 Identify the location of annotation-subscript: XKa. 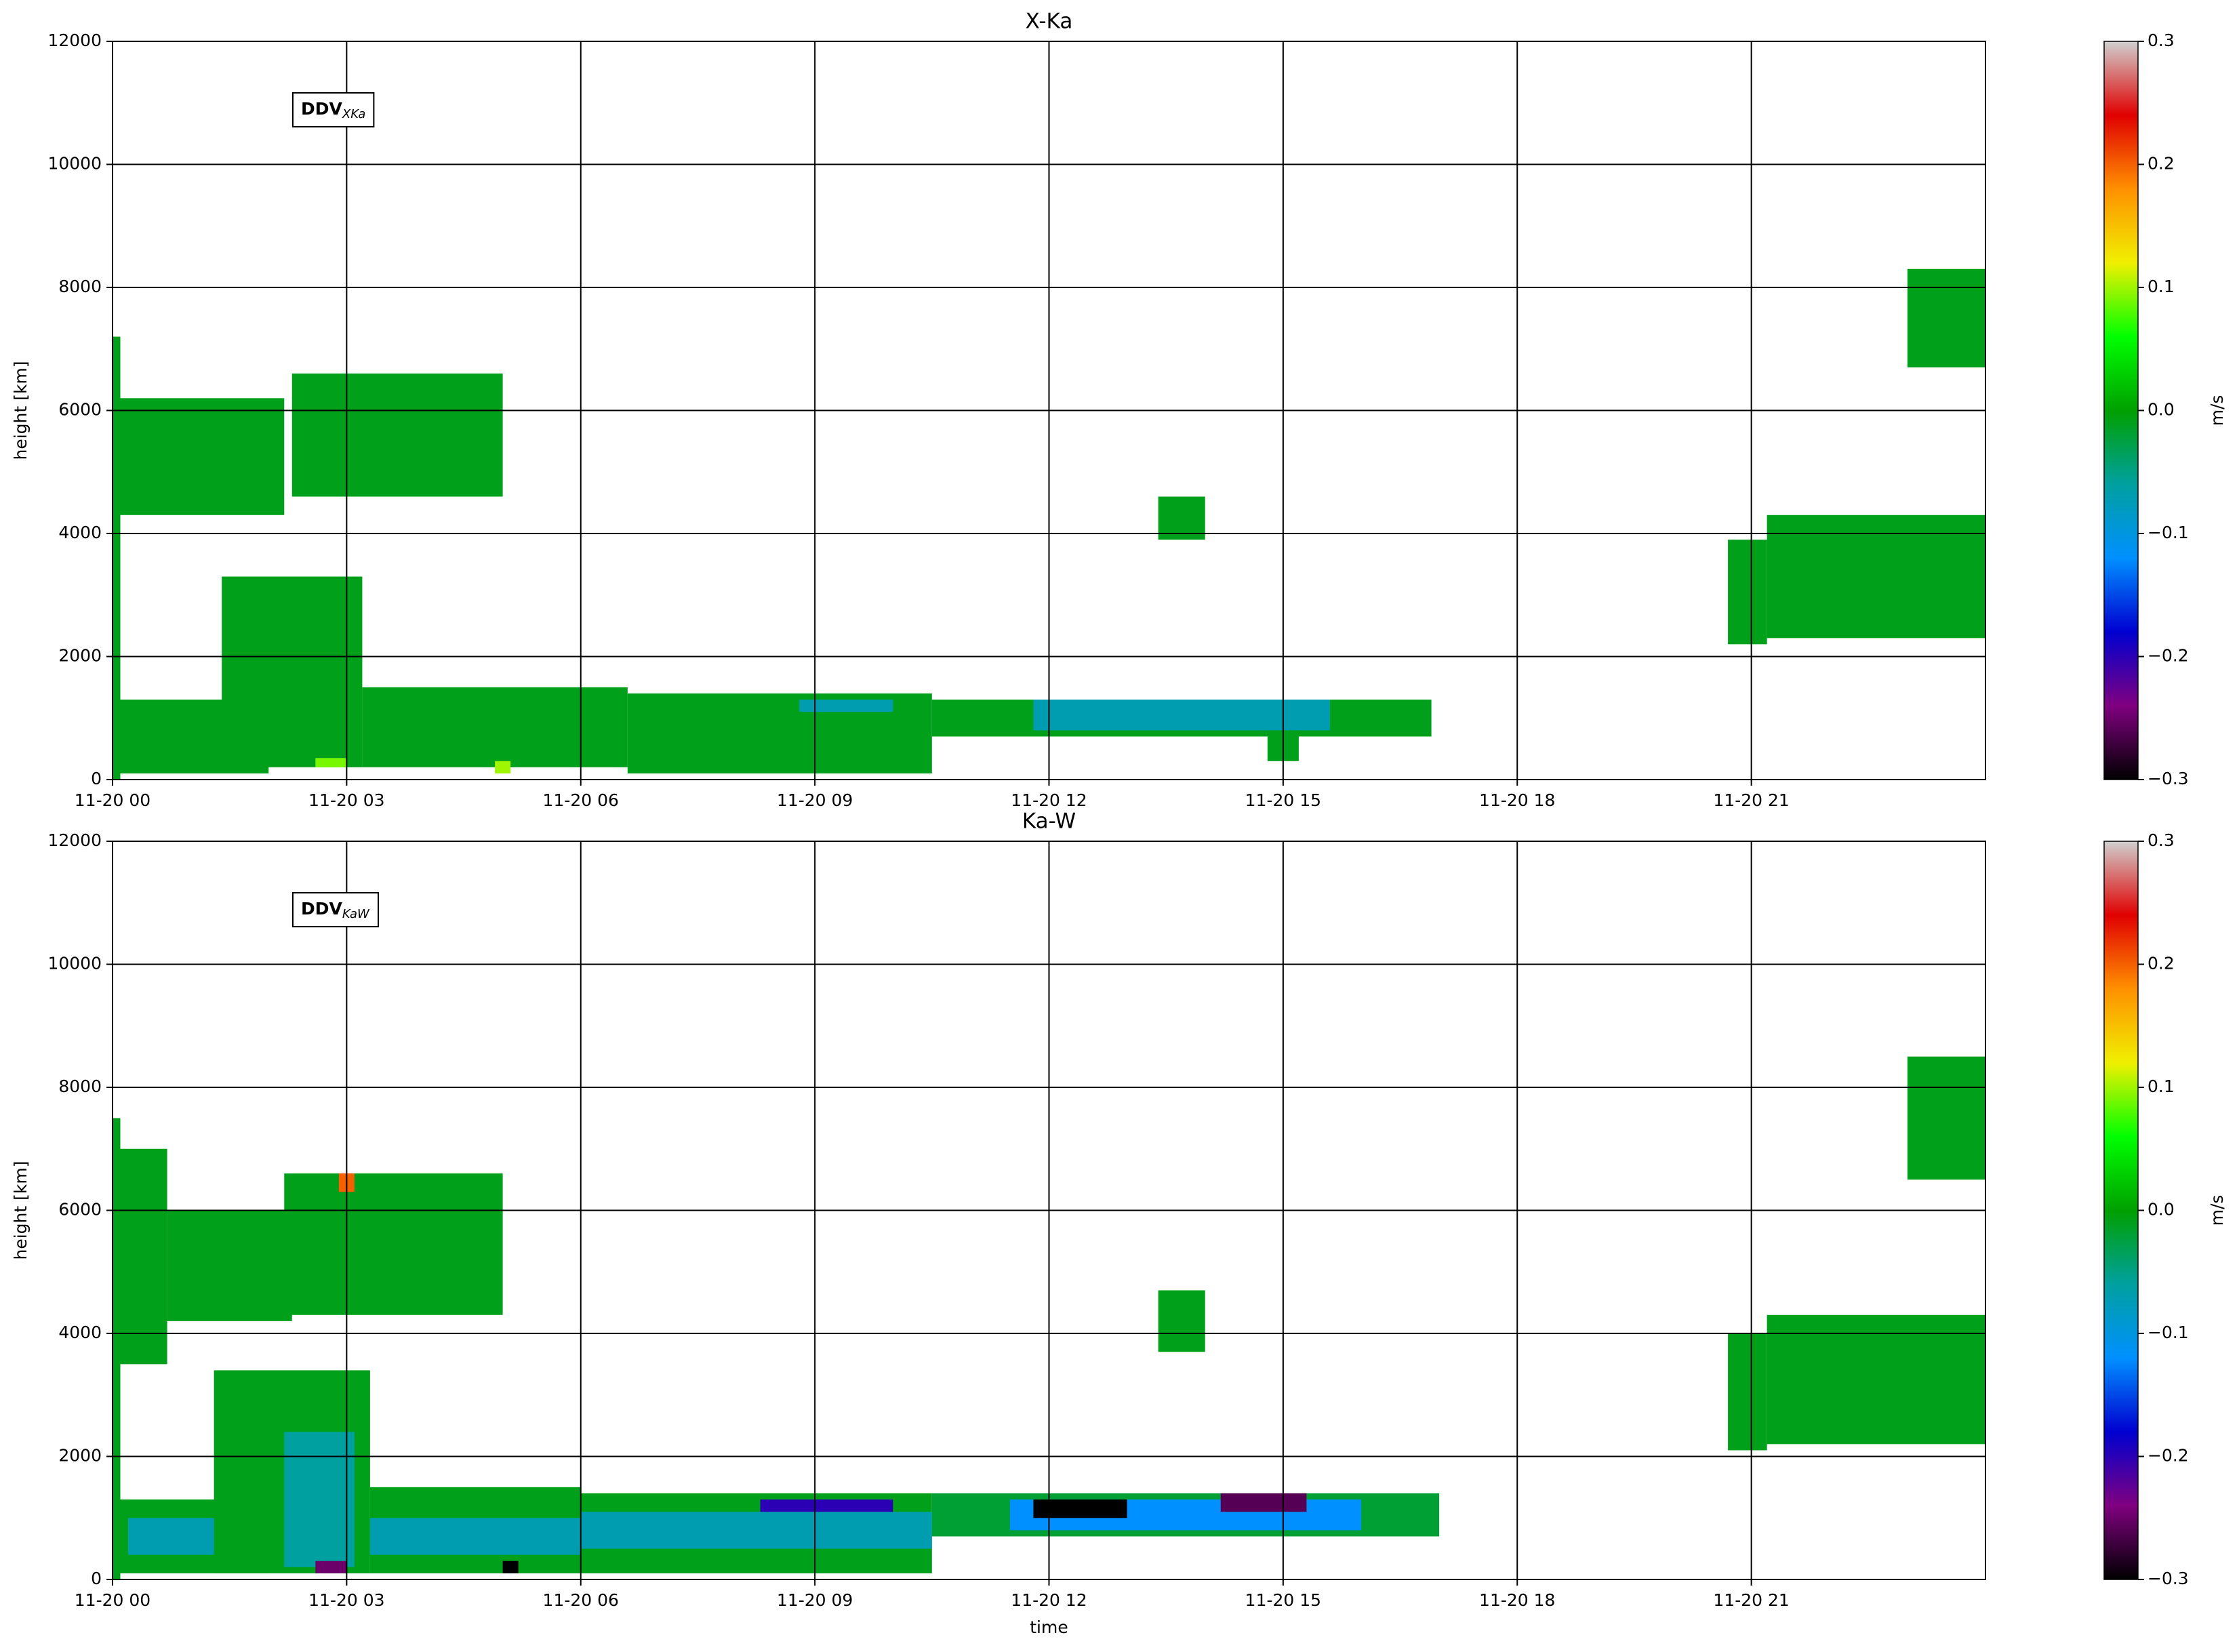
(354, 114).